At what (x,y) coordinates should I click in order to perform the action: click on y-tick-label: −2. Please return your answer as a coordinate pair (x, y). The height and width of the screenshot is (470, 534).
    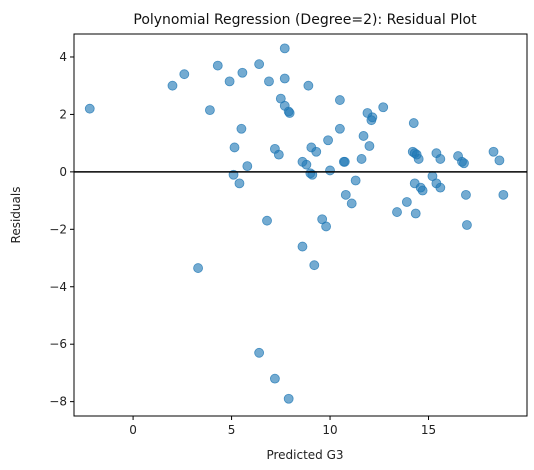
    Looking at the image, I should click on (58, 229).